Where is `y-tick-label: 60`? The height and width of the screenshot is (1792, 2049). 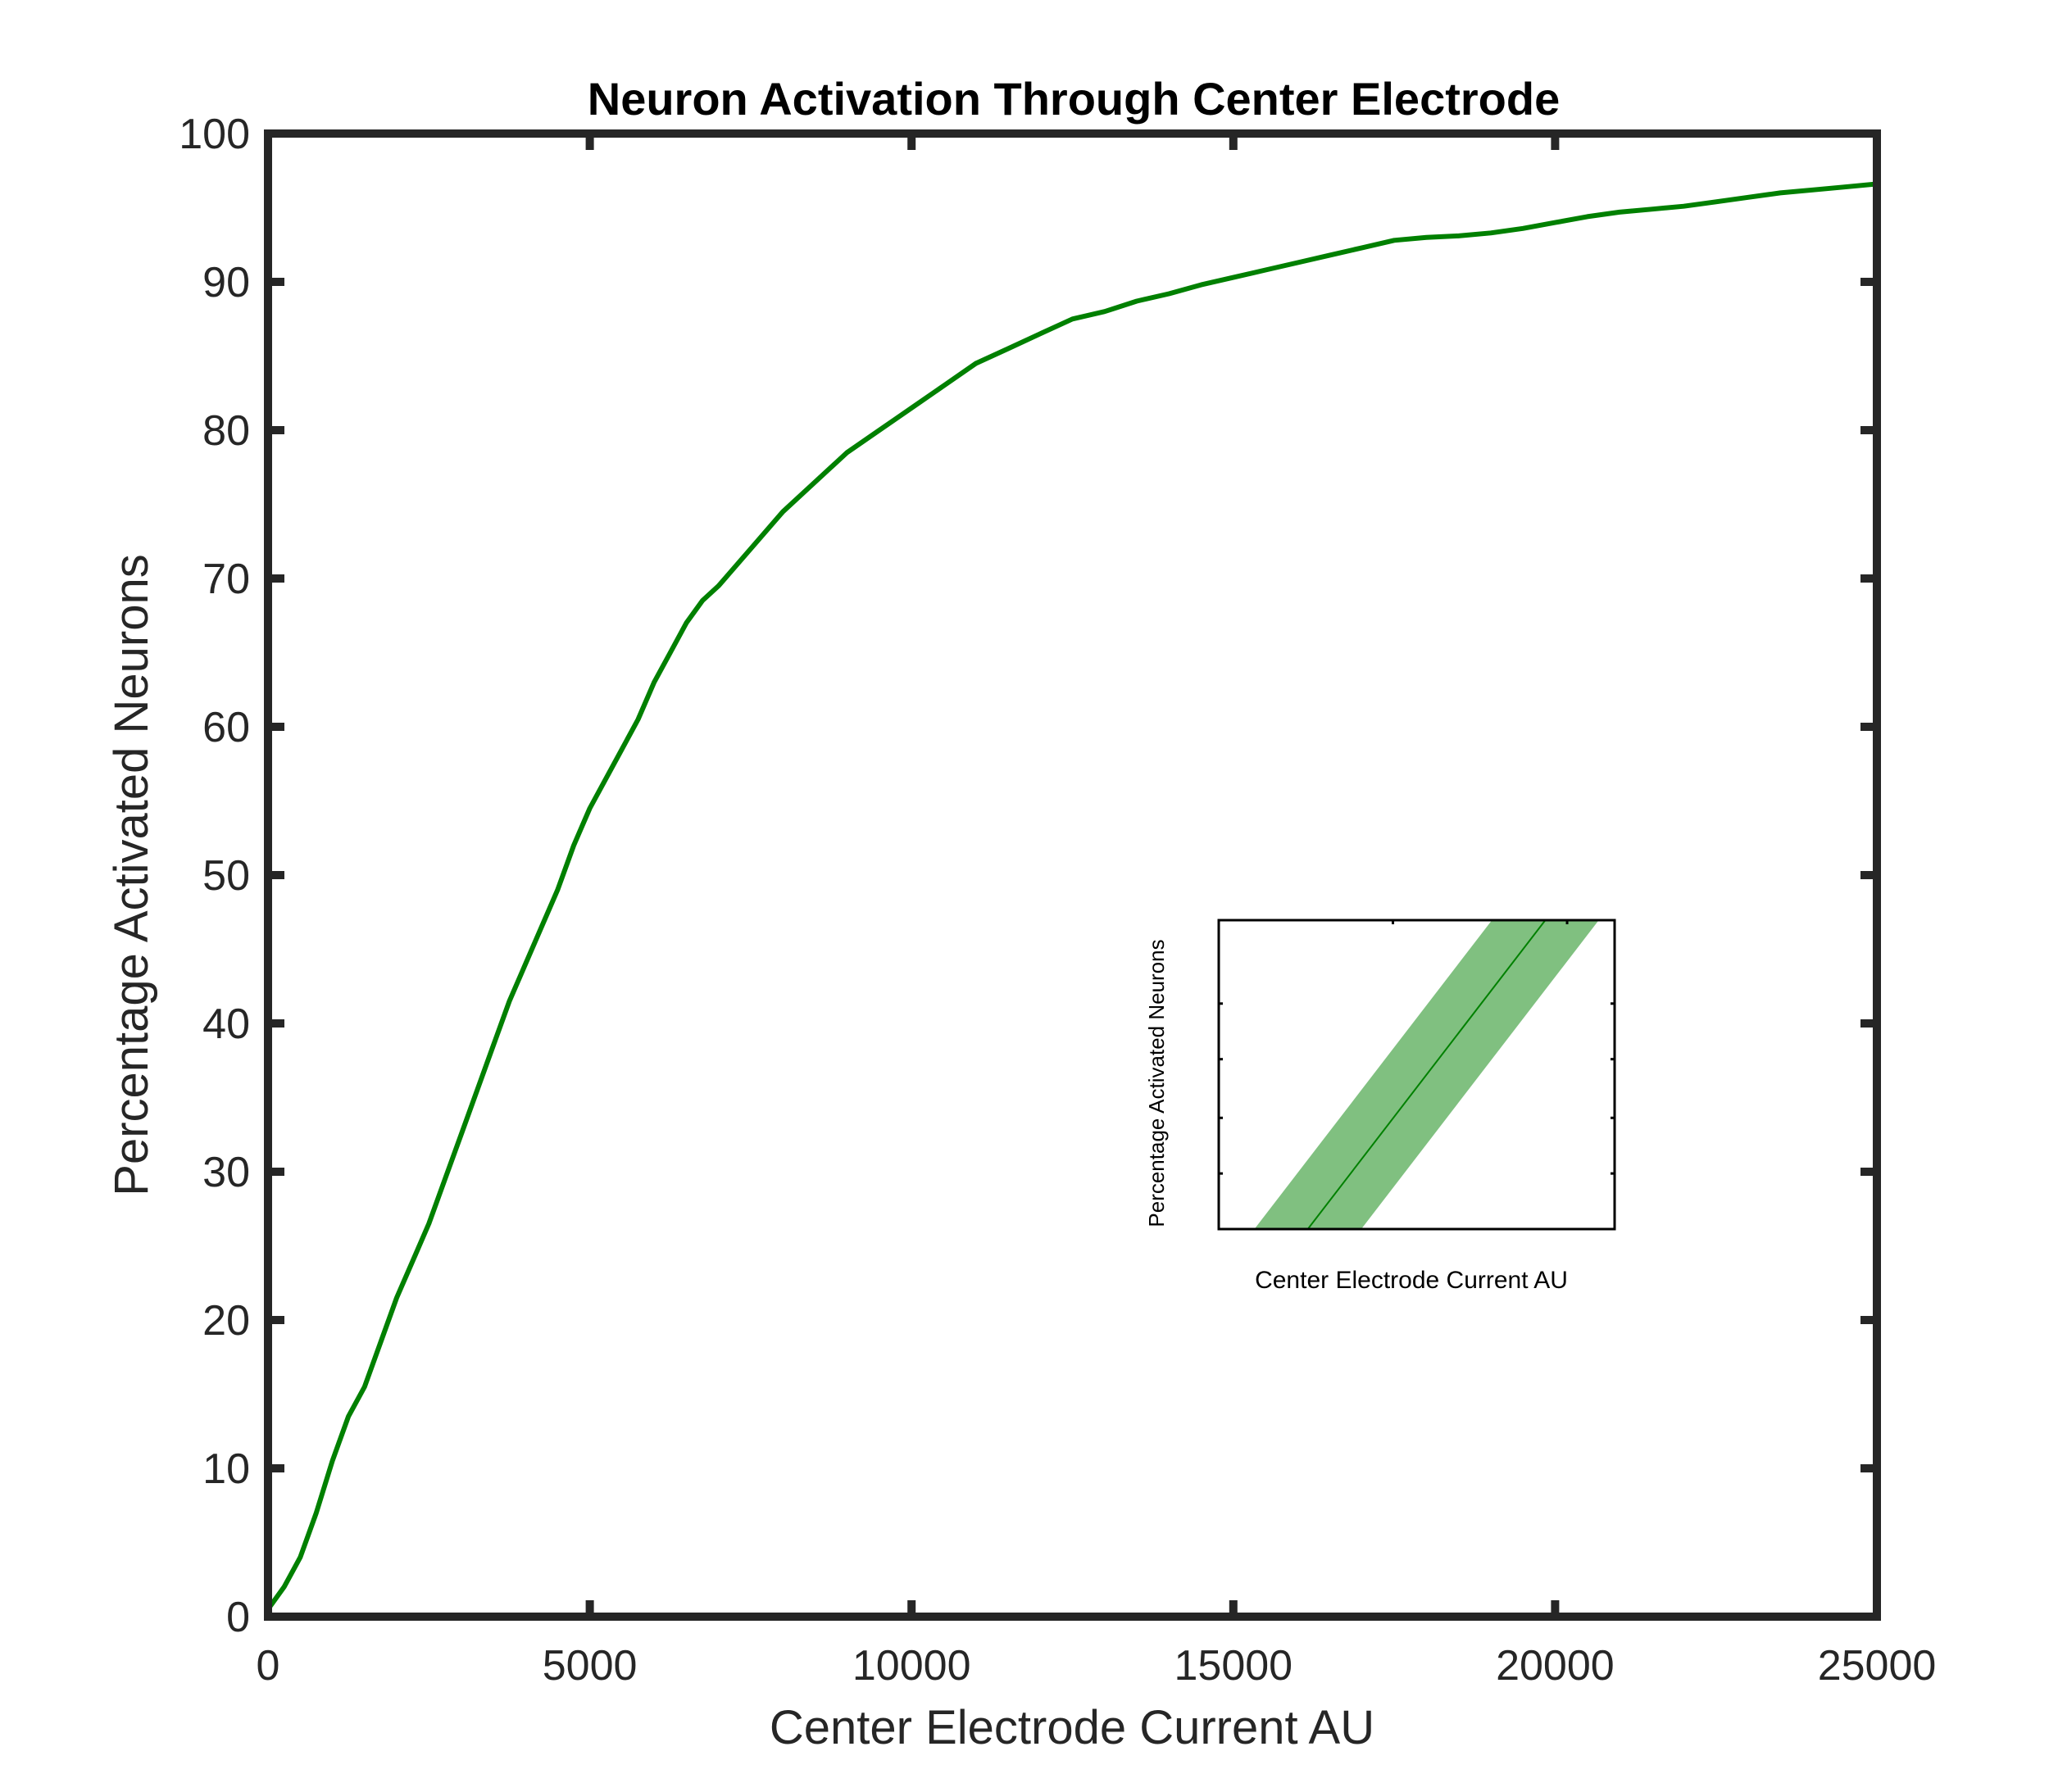
y-tick-label: 60 is located at coordinates (226, 727).